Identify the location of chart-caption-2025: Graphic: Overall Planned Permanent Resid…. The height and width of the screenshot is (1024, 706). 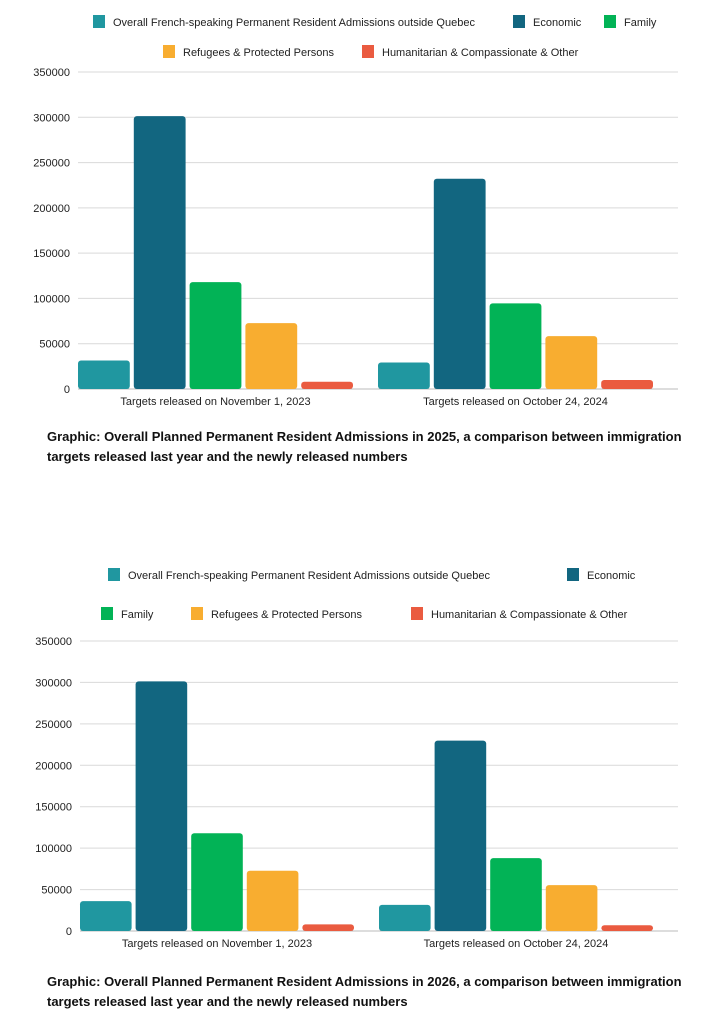
(364, 446).